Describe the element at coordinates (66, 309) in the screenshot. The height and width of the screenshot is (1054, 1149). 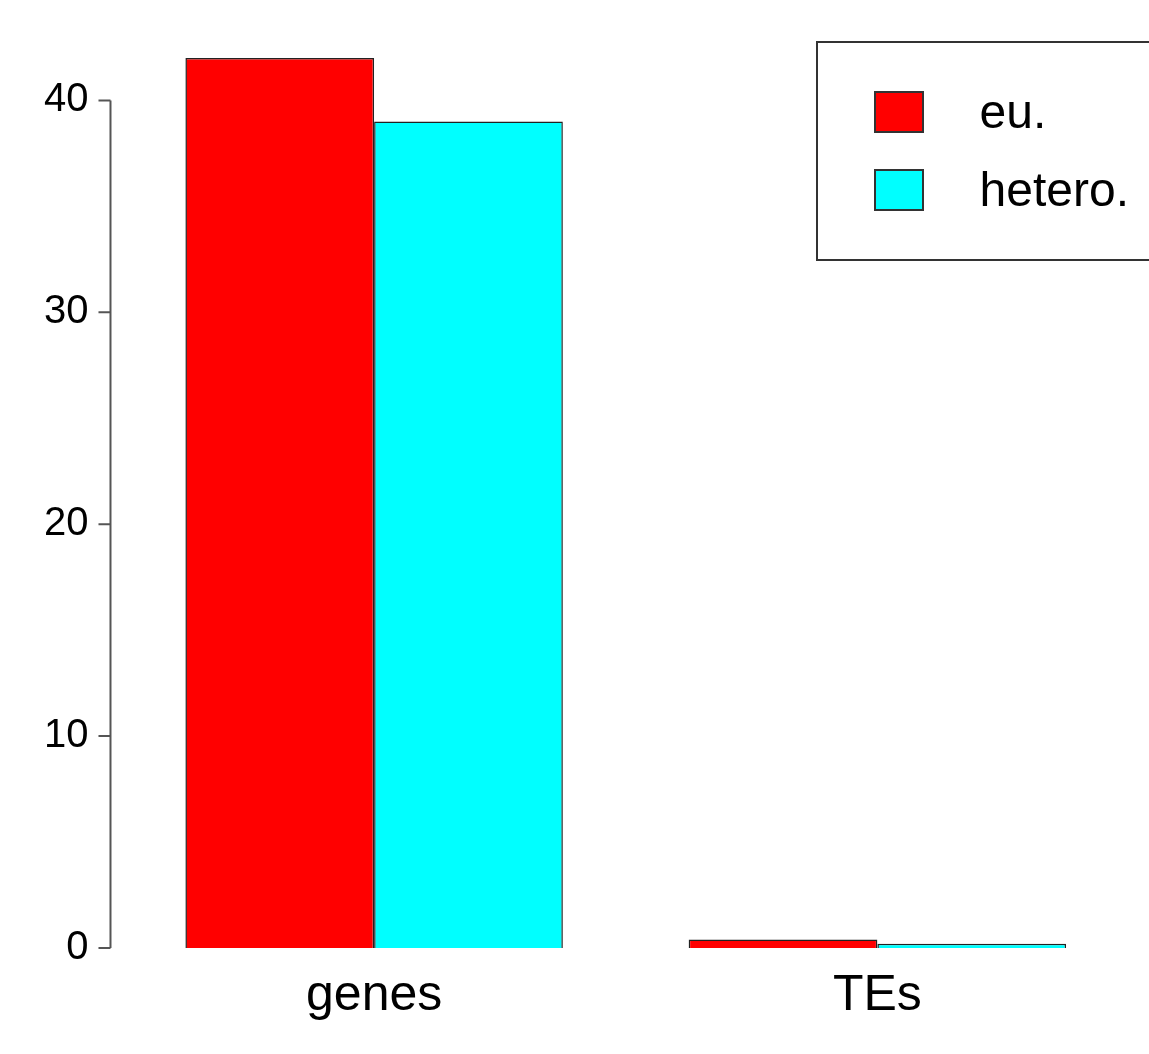
I see `y-tick-label: 30` at that location.